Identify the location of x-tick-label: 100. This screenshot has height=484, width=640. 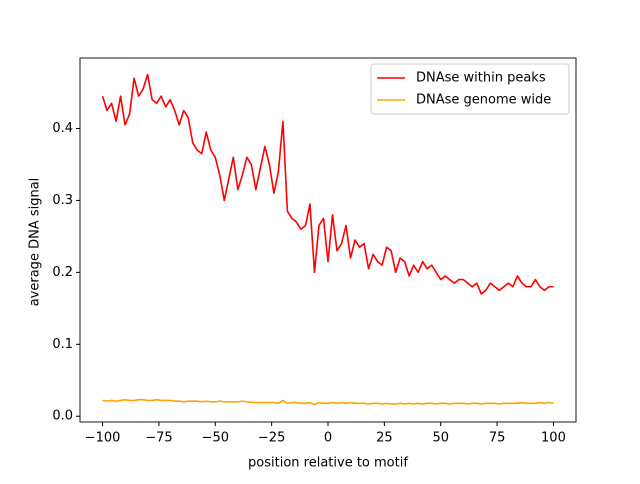
(553, 438).